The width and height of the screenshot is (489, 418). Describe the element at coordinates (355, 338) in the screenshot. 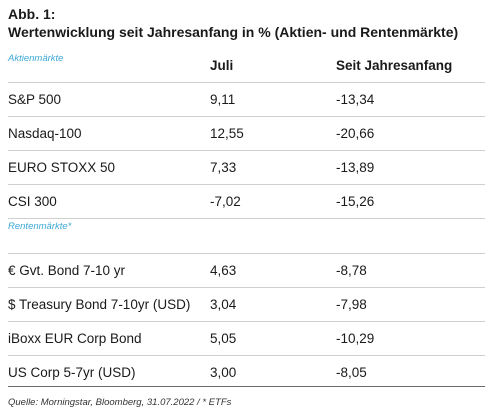

I see `row-ytd-value: -10,29` at that location.